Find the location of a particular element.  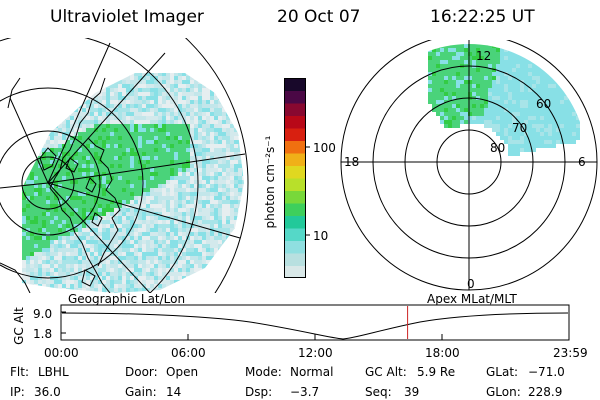

timeline-xtick: 00:00 is located at coordinates (61, 353).